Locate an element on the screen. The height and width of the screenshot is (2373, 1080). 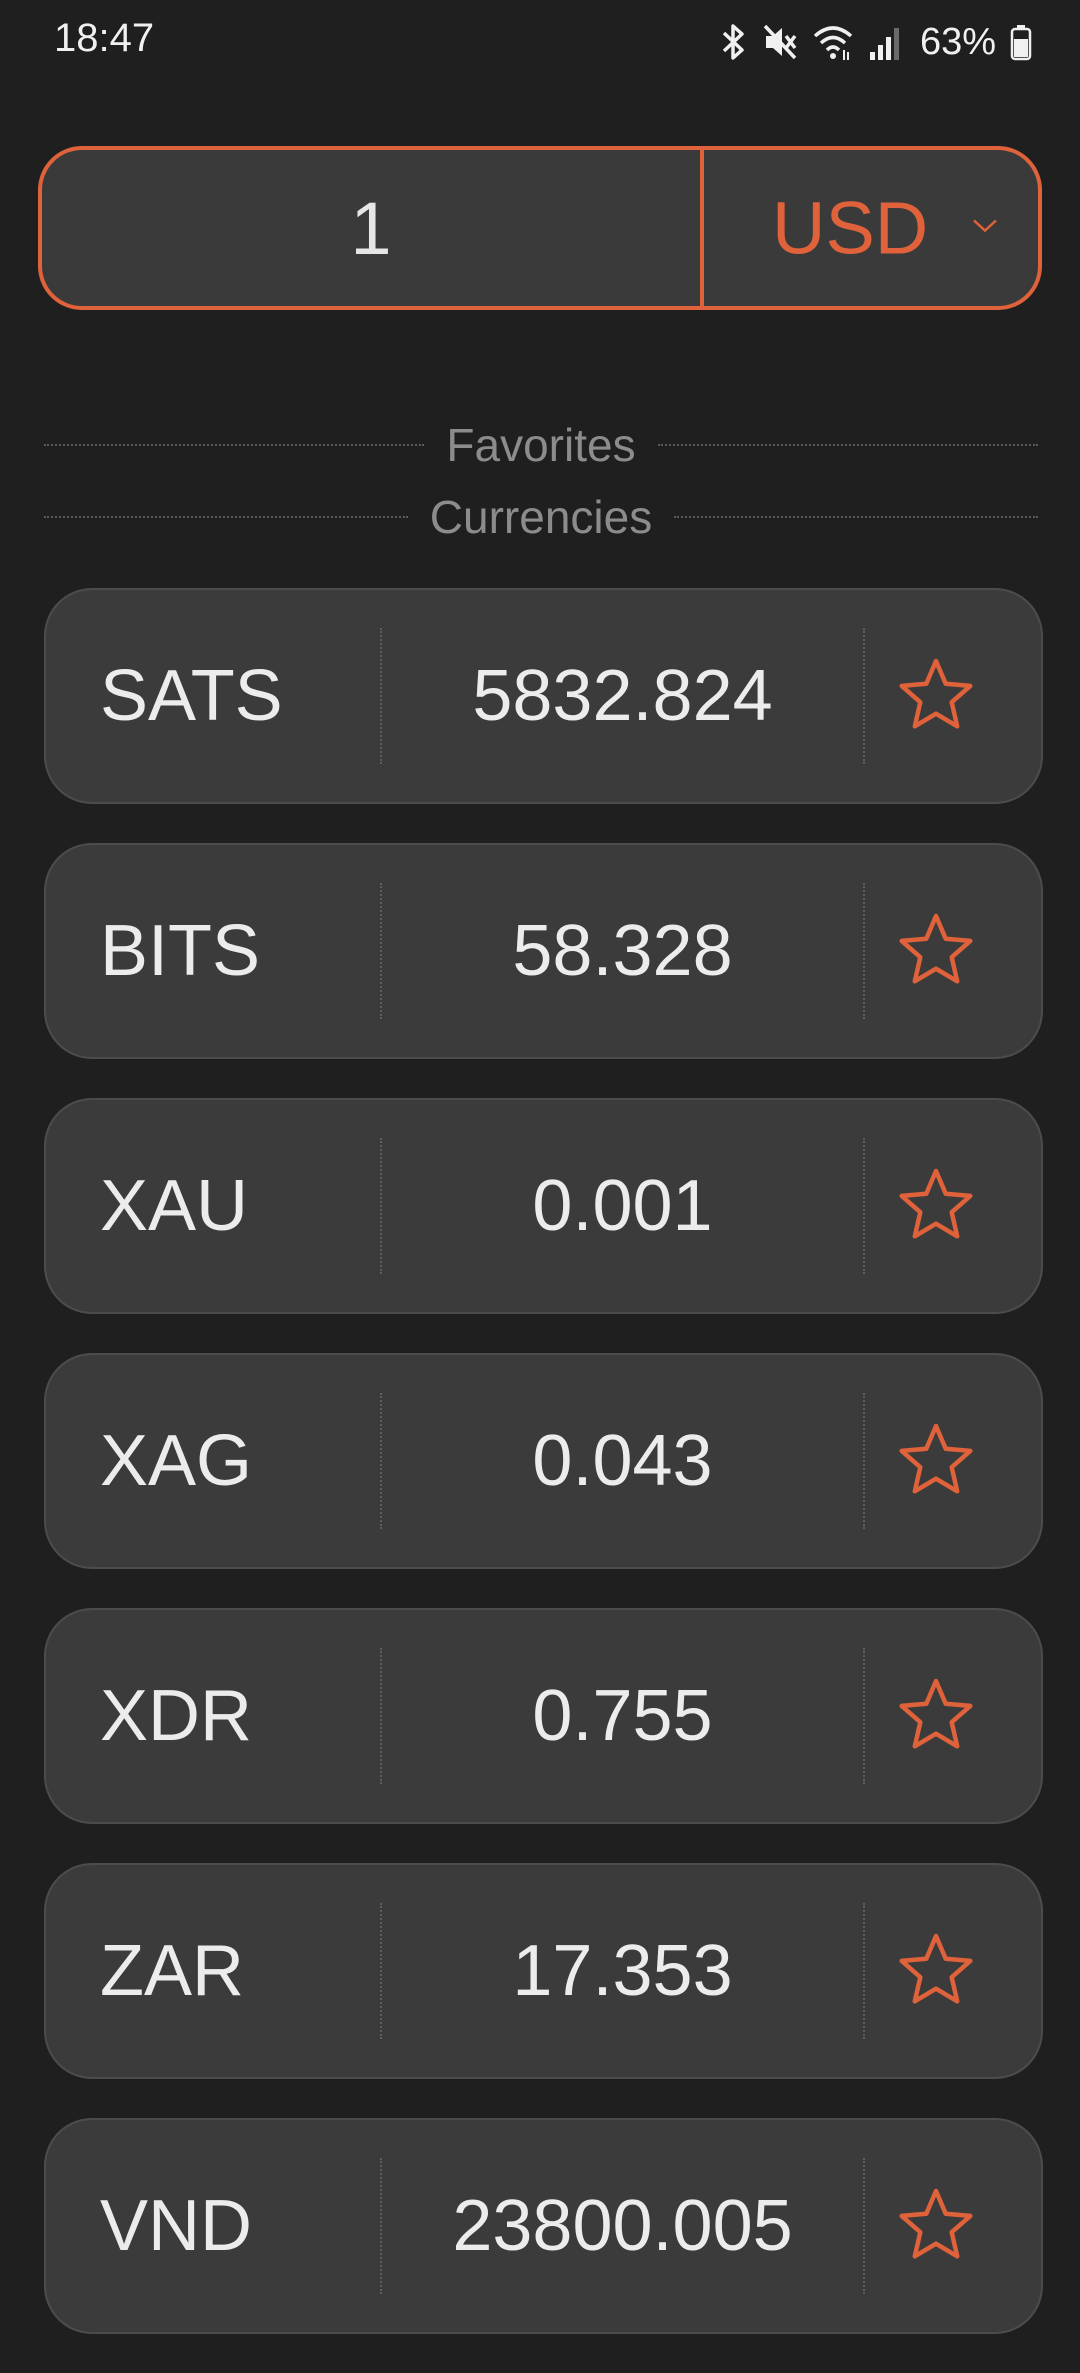
signal-icon is located at coordinates (885, 42).